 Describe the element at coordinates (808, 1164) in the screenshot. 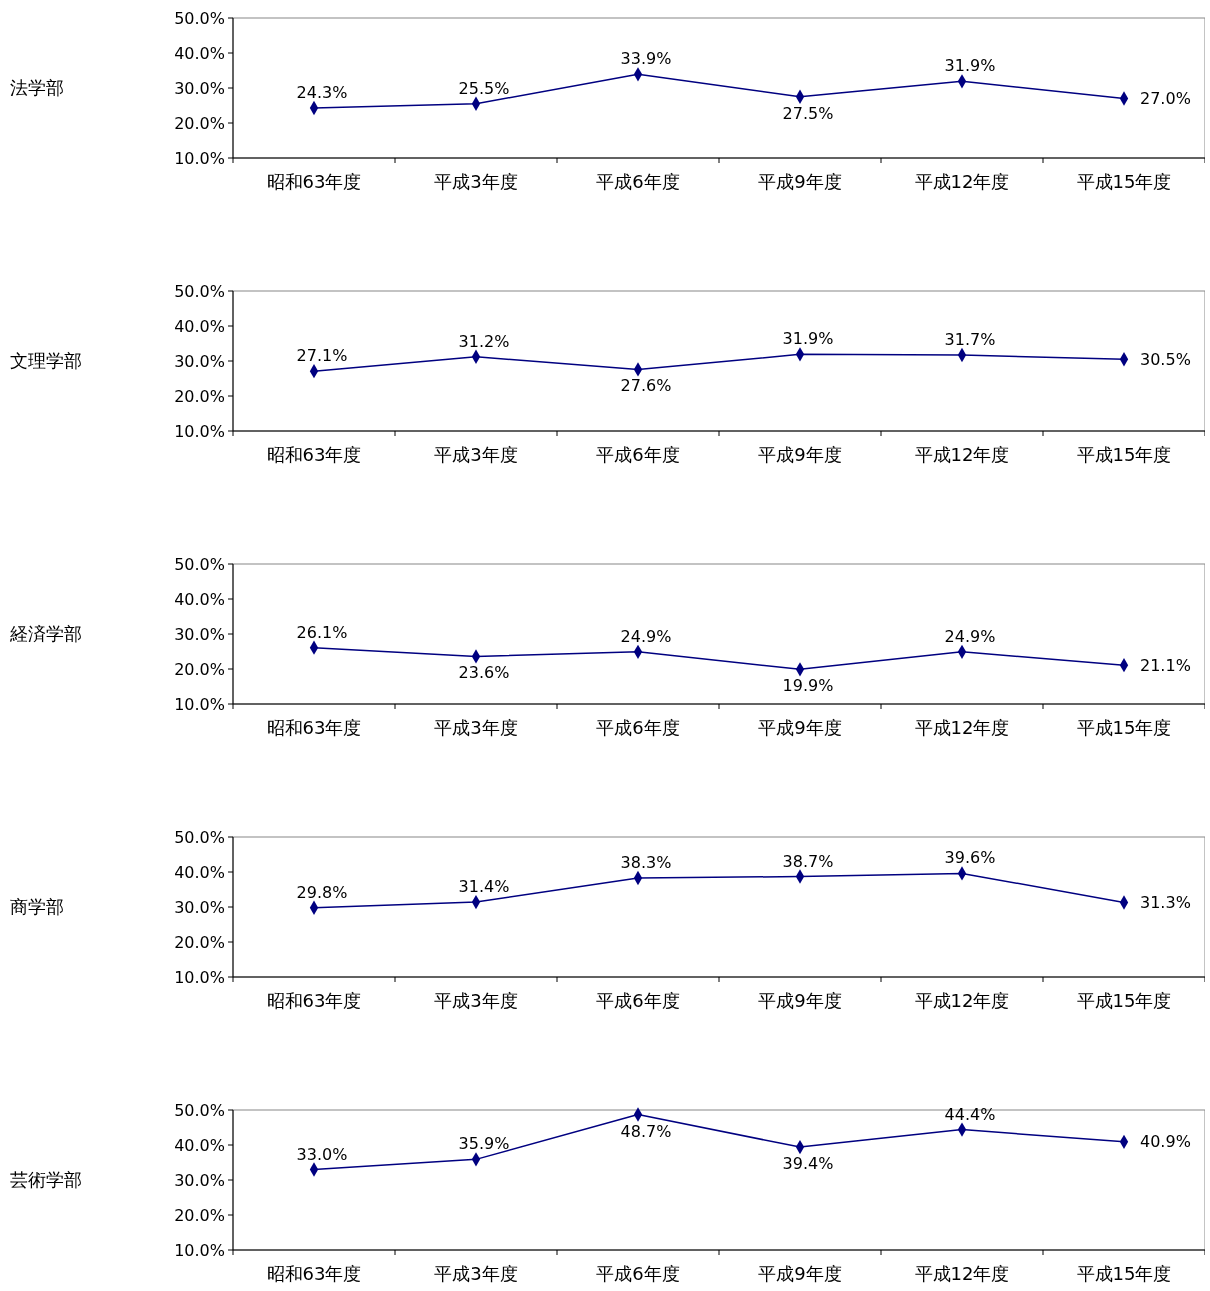

I see `text: 39.4%` at that location.